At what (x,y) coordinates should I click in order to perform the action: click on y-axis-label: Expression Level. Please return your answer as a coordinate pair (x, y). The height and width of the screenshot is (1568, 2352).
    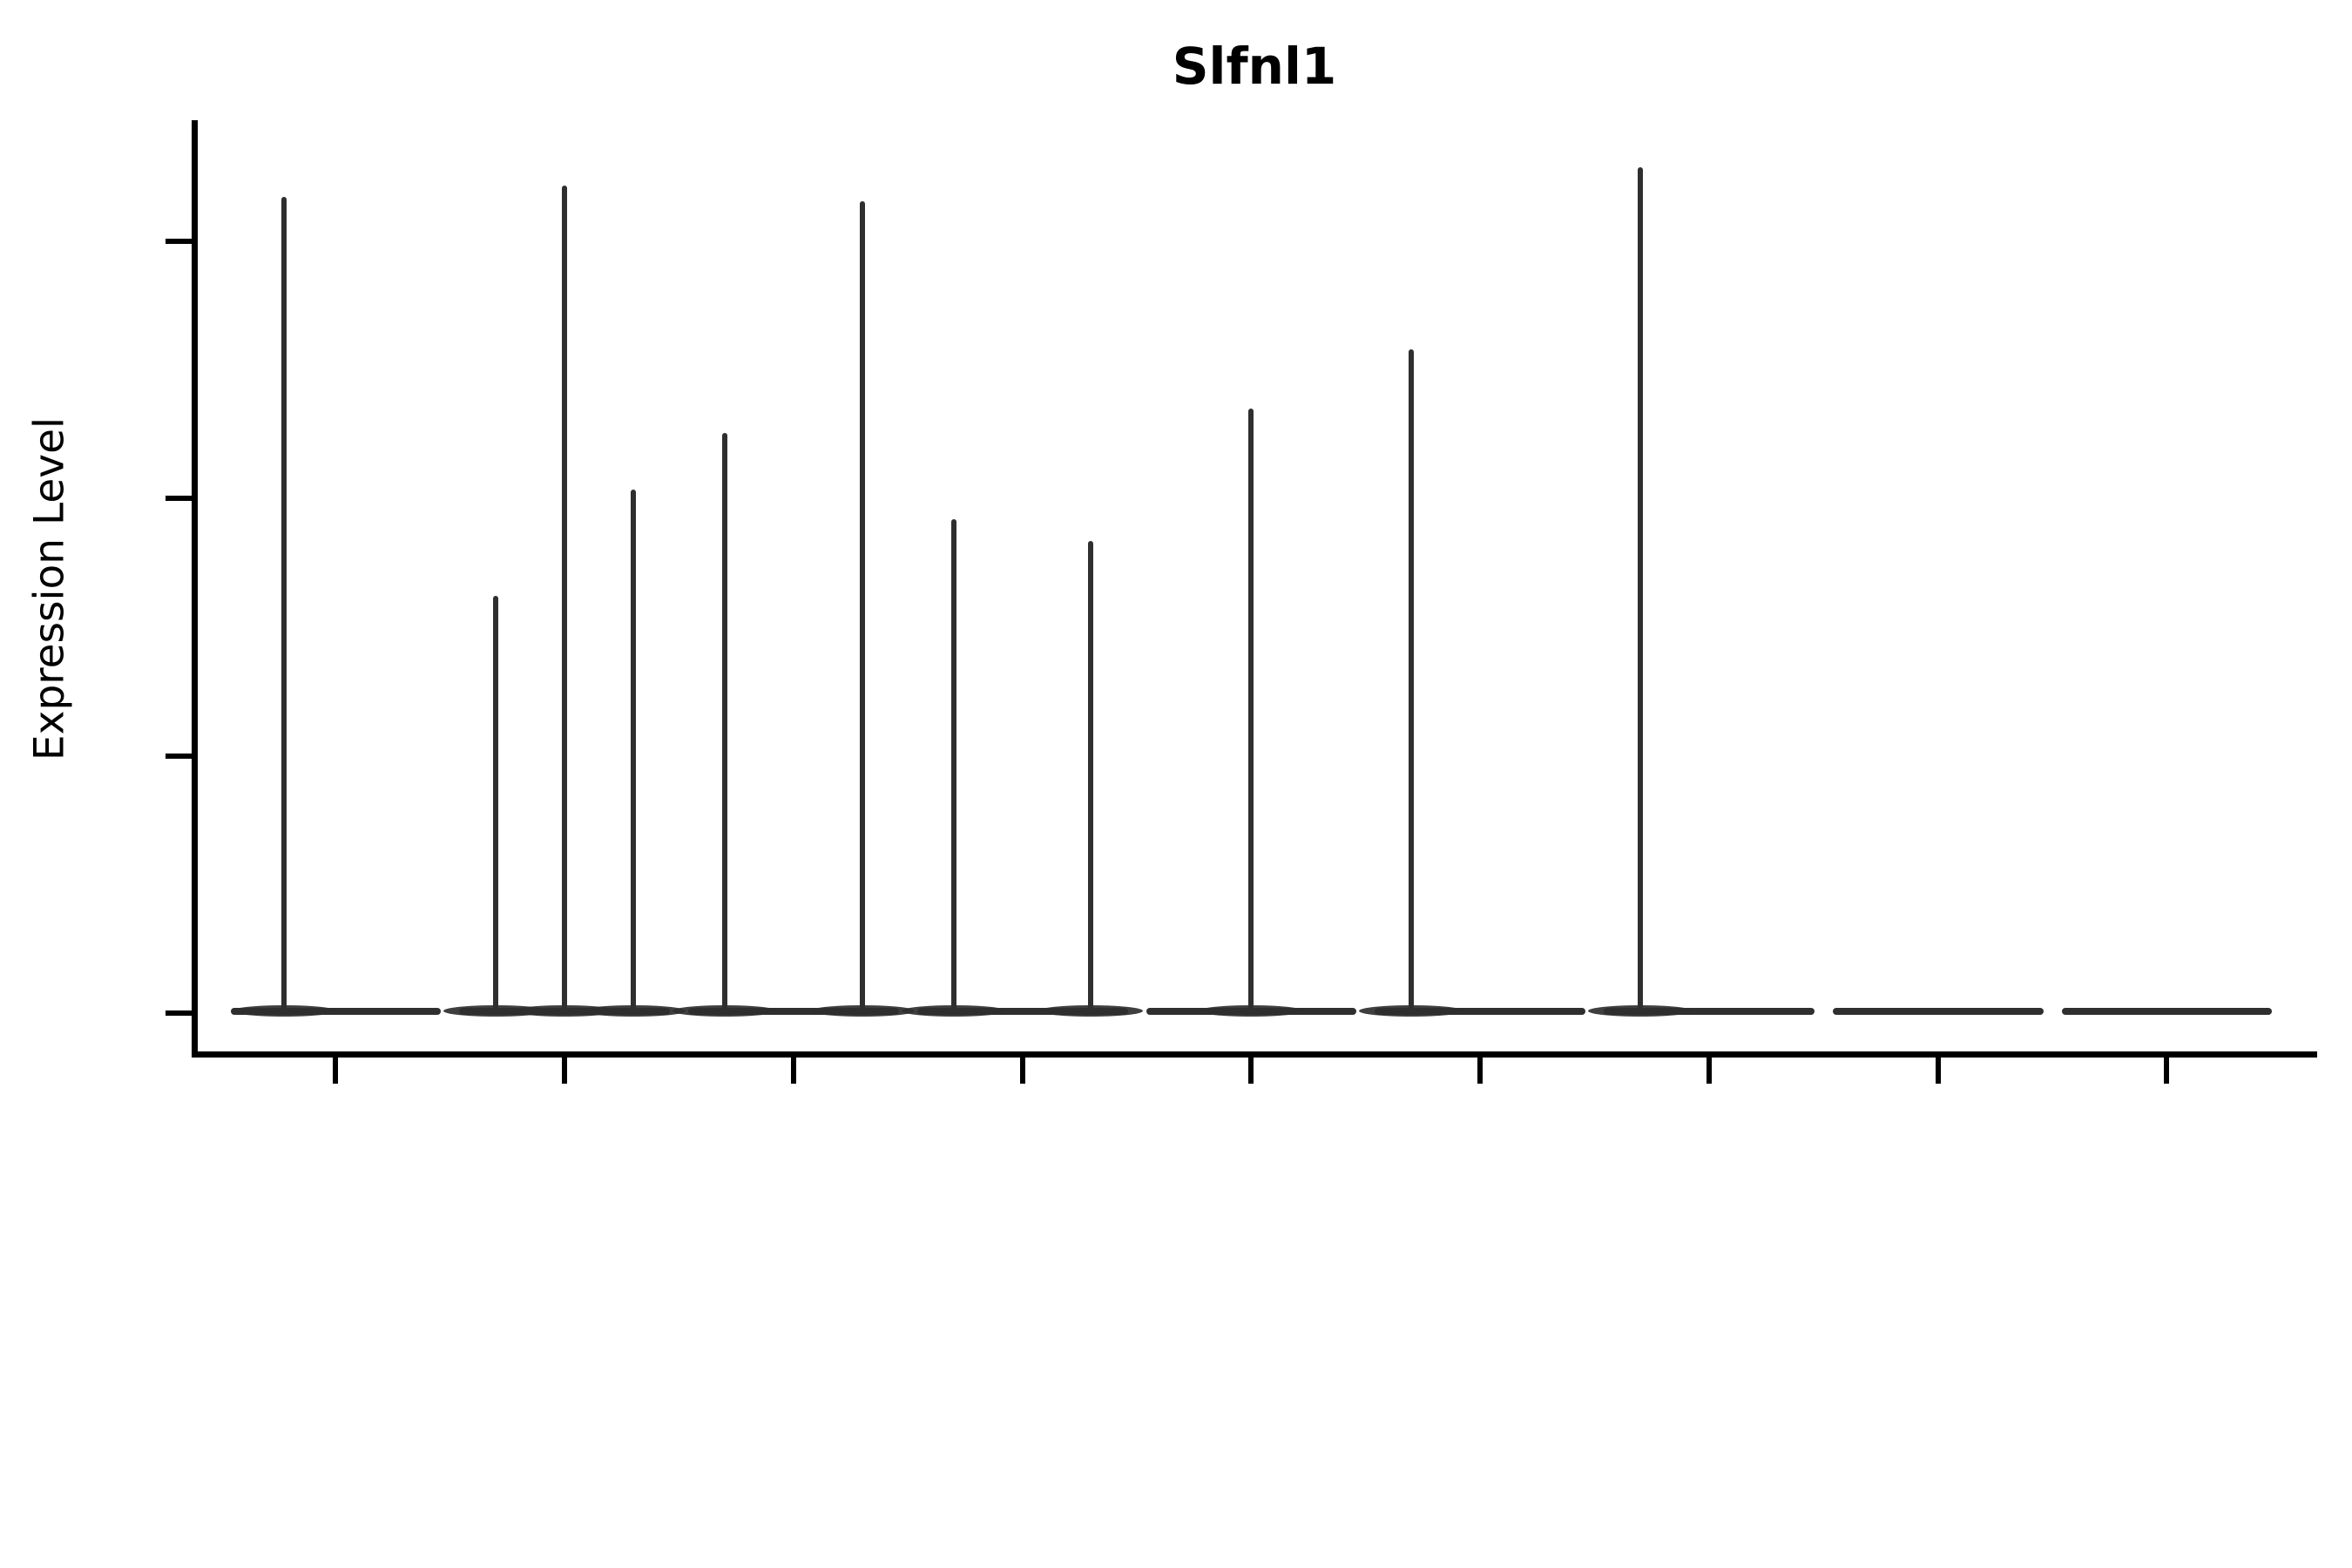
    Looking at the image, I should click on (49, 588).